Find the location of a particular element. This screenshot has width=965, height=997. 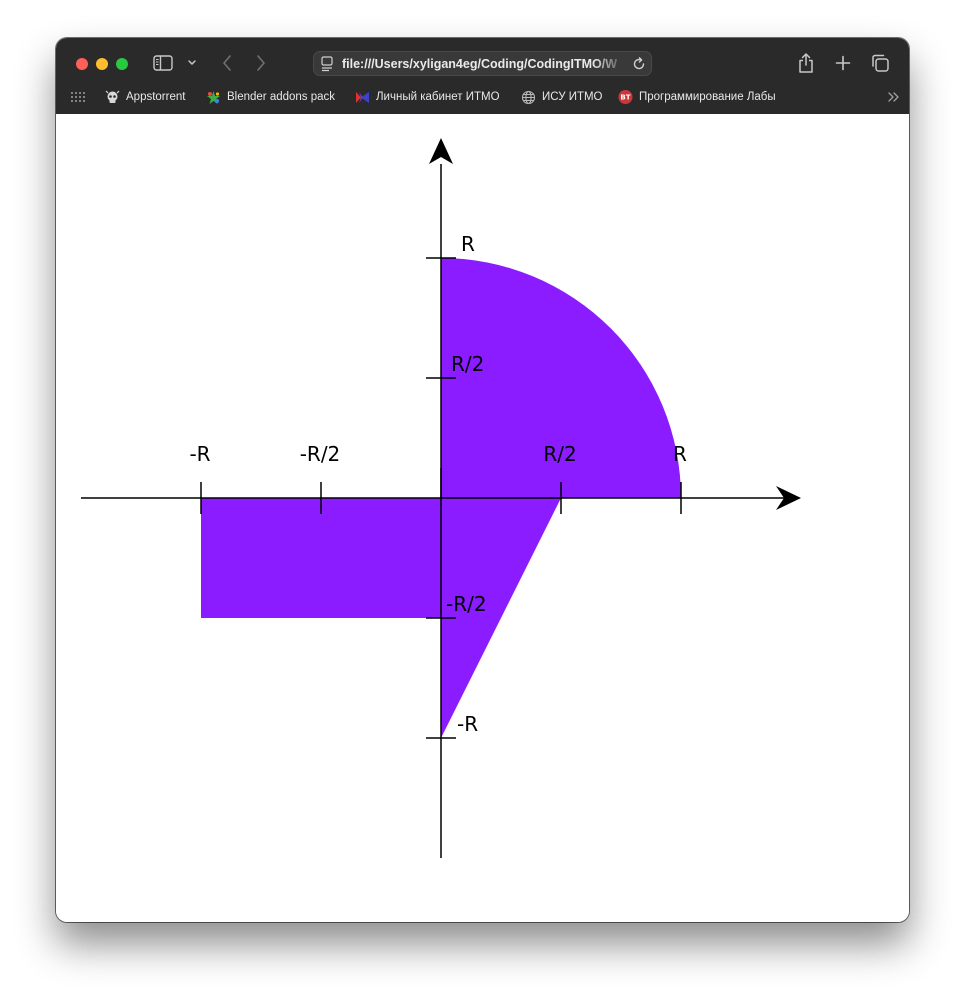

bt-badge-icon: BT is located at coordinates (625, 97).